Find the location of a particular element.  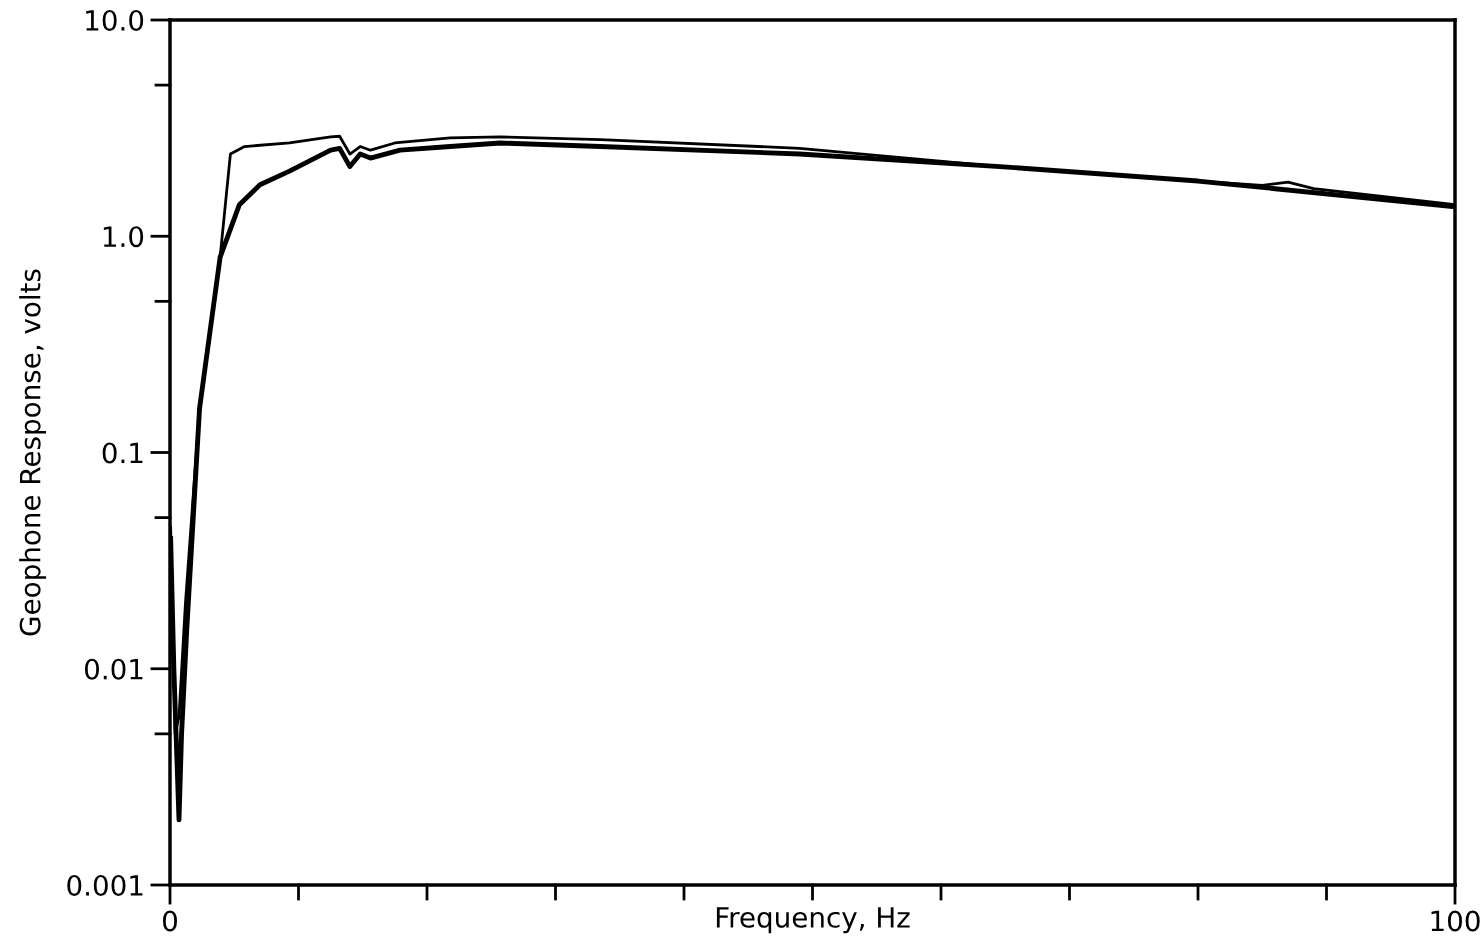

y-tick-label: 0.01 is located at coordinates (113, 669).